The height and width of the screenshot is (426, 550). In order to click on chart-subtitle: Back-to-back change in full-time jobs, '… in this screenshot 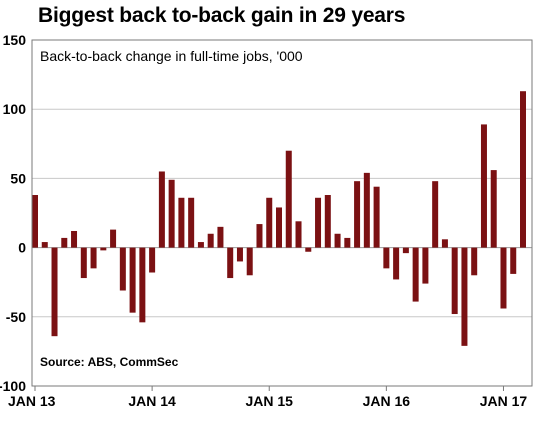, I will do `click(171, 56)`.